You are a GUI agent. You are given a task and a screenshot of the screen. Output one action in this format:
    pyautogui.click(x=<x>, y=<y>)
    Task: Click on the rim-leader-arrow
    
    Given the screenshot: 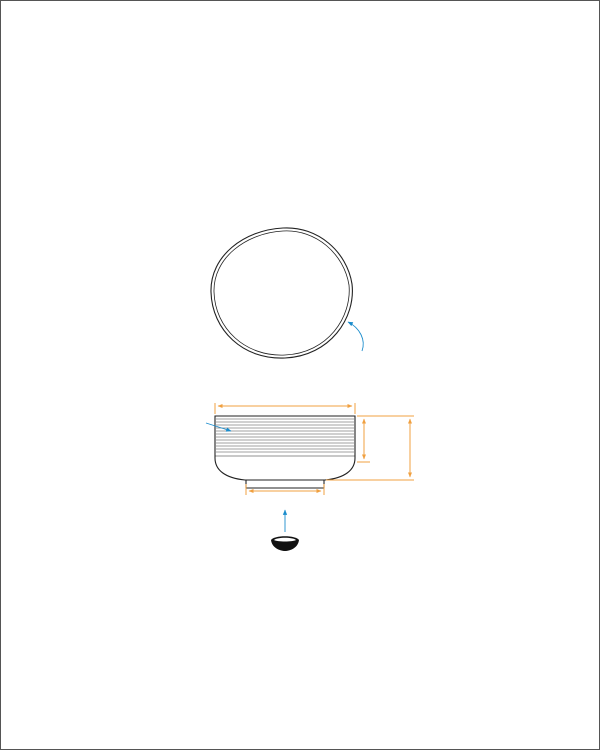 What is the action you would take?
    pyautogui.click(x=355, y=336)
    